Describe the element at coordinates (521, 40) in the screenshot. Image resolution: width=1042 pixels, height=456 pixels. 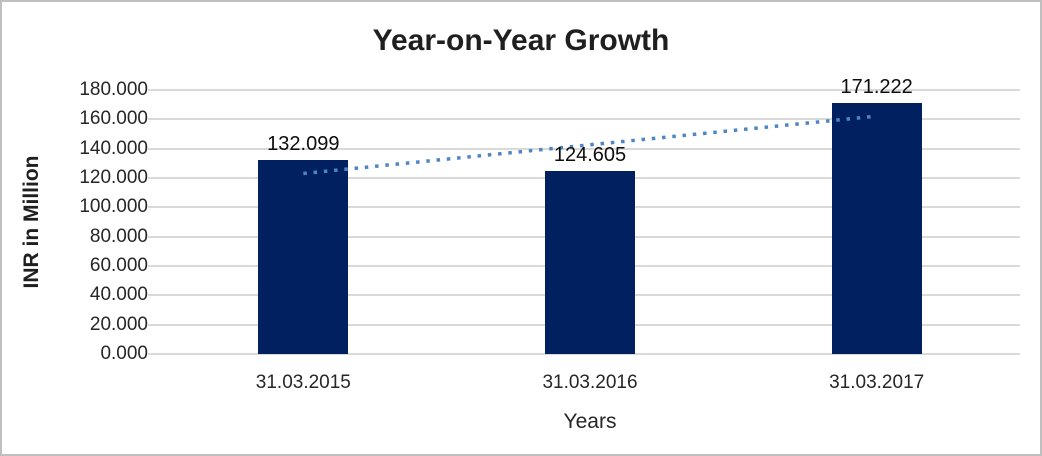
I see `chart-title: Year-on-Year Growth` at that location.